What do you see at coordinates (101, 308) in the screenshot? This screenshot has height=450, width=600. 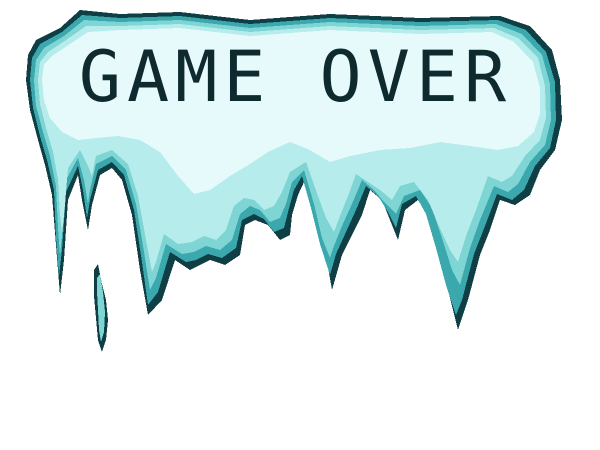 I see `falling-icicle-shard-inner` at bounding box center [101, 308].